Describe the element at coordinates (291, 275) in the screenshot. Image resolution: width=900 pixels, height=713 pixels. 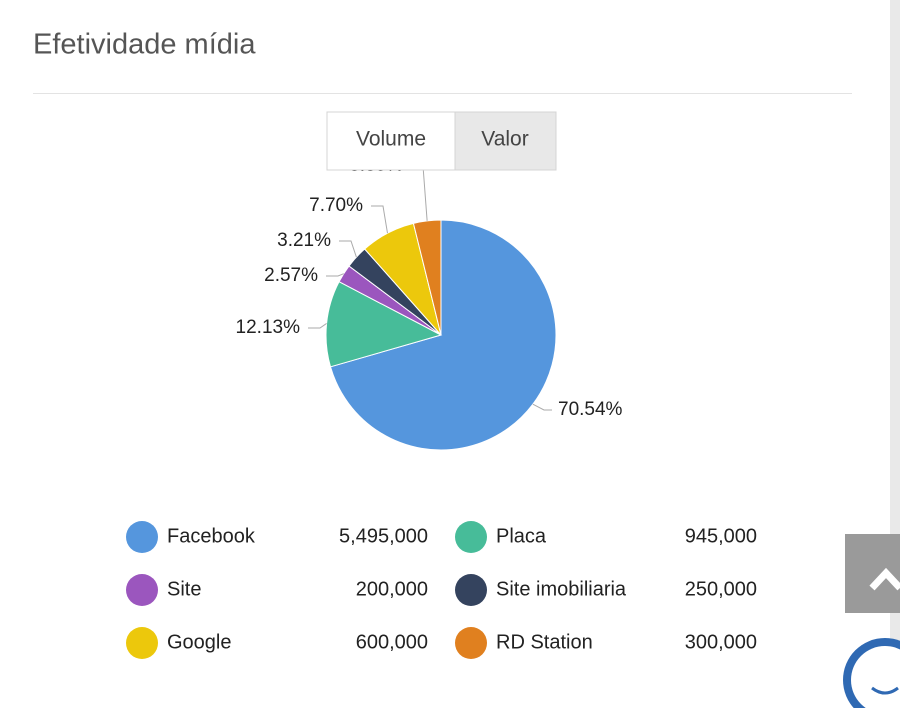
I see `slice-label: 2.57%` at that location.